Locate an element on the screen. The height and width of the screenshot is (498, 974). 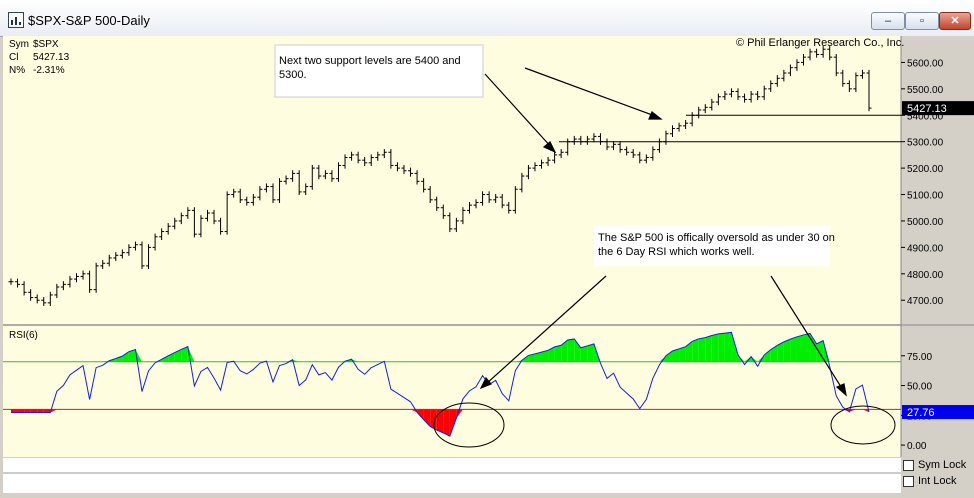
y-tick-label: 5000.00 is located at coordinates (925, 222).